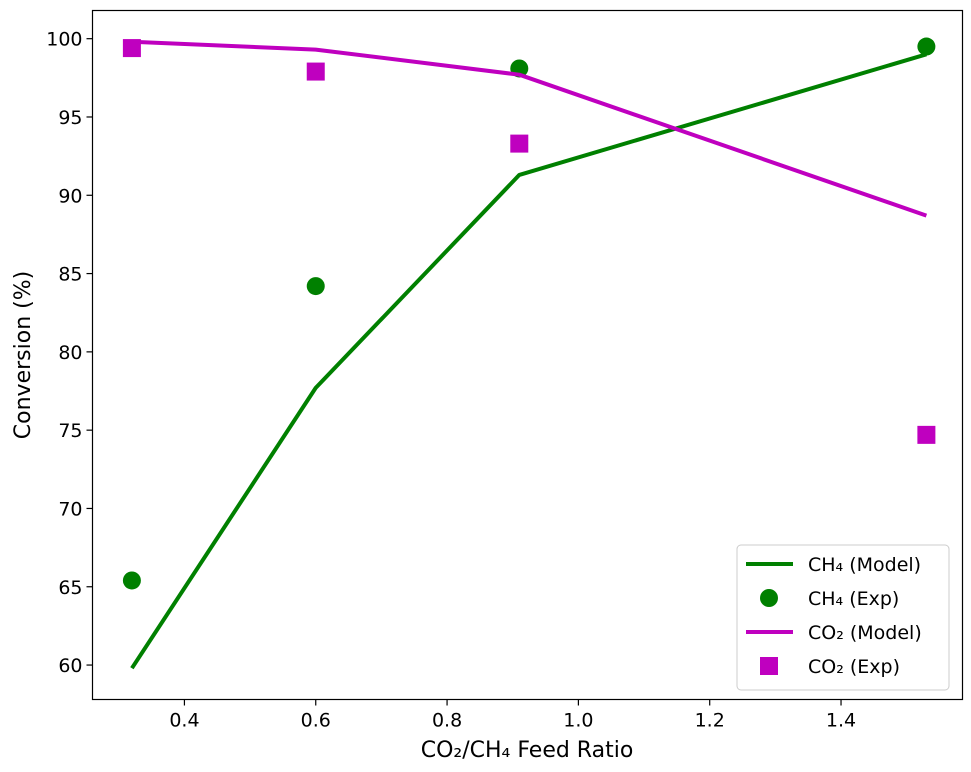 The height and width of the screenshot is (772, 971). What do you see at coordinates (865, 633) in the screenshot?
I see `legend-label: CO₂ (Model)` at bounding box center [865, 633].